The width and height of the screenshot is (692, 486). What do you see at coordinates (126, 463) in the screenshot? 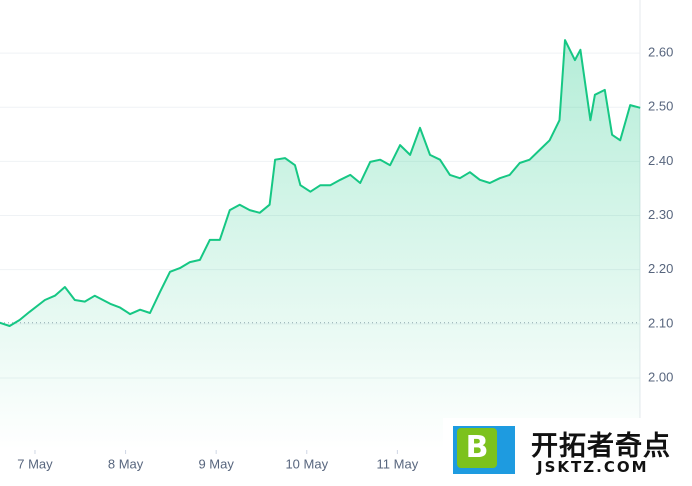
I see `x-tick-label: 8 May` at bounding box center [126, 463].